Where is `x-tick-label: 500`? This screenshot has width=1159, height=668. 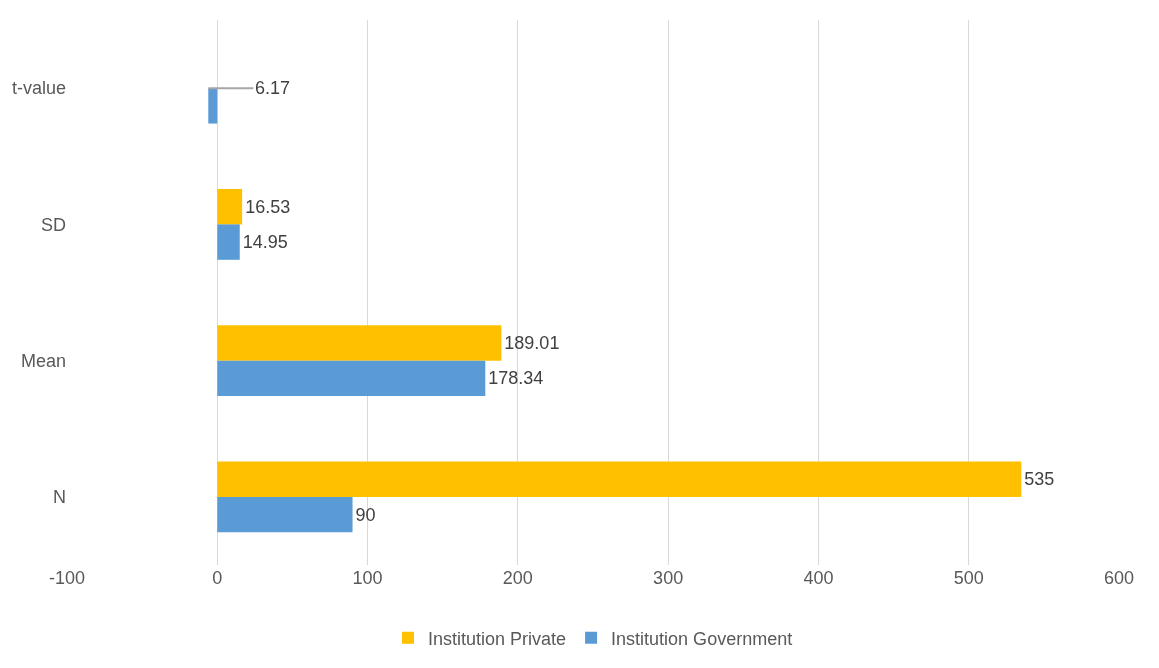
x-tick-label: 500 is located at coordinates (968, 578).